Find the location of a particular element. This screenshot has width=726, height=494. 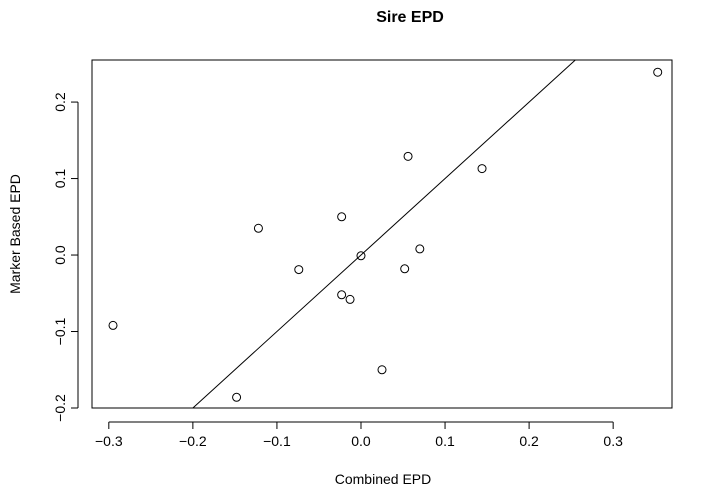

y-axis-label: Marker Based EPD is located at coordinates (15, 234).